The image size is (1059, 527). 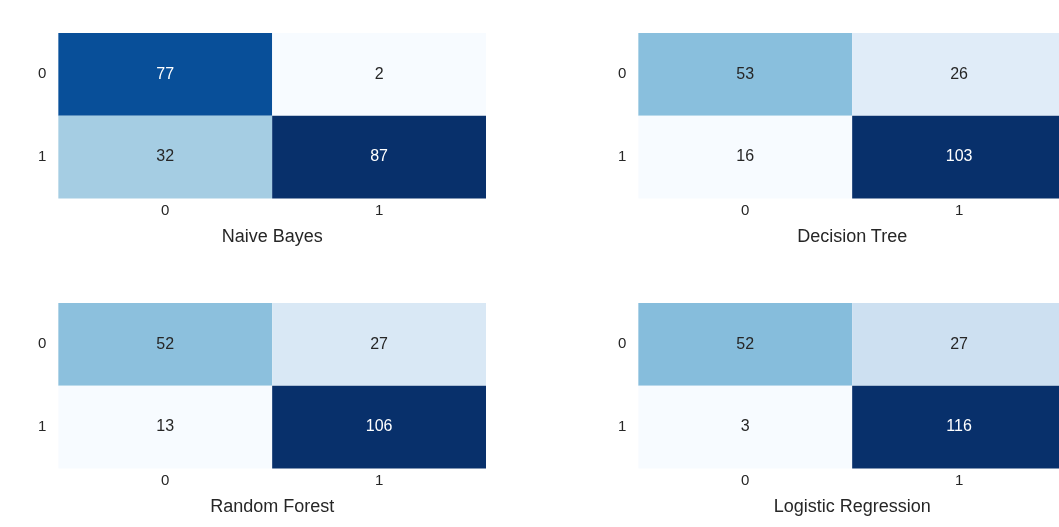 What do you see at coordinates (852, 506) in the screenshot?
I see `x-axis-title: Logistic Regression` at bounding box center [852, 506].